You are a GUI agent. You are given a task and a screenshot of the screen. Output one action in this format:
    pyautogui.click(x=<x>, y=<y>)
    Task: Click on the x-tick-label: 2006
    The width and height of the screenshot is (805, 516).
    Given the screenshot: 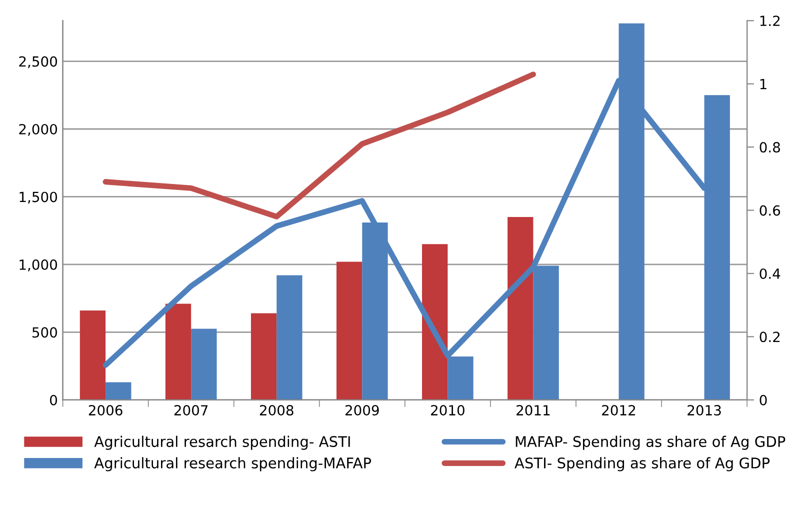 What is the action you would take?
    pyautogui.click(x=105, y=410)
    